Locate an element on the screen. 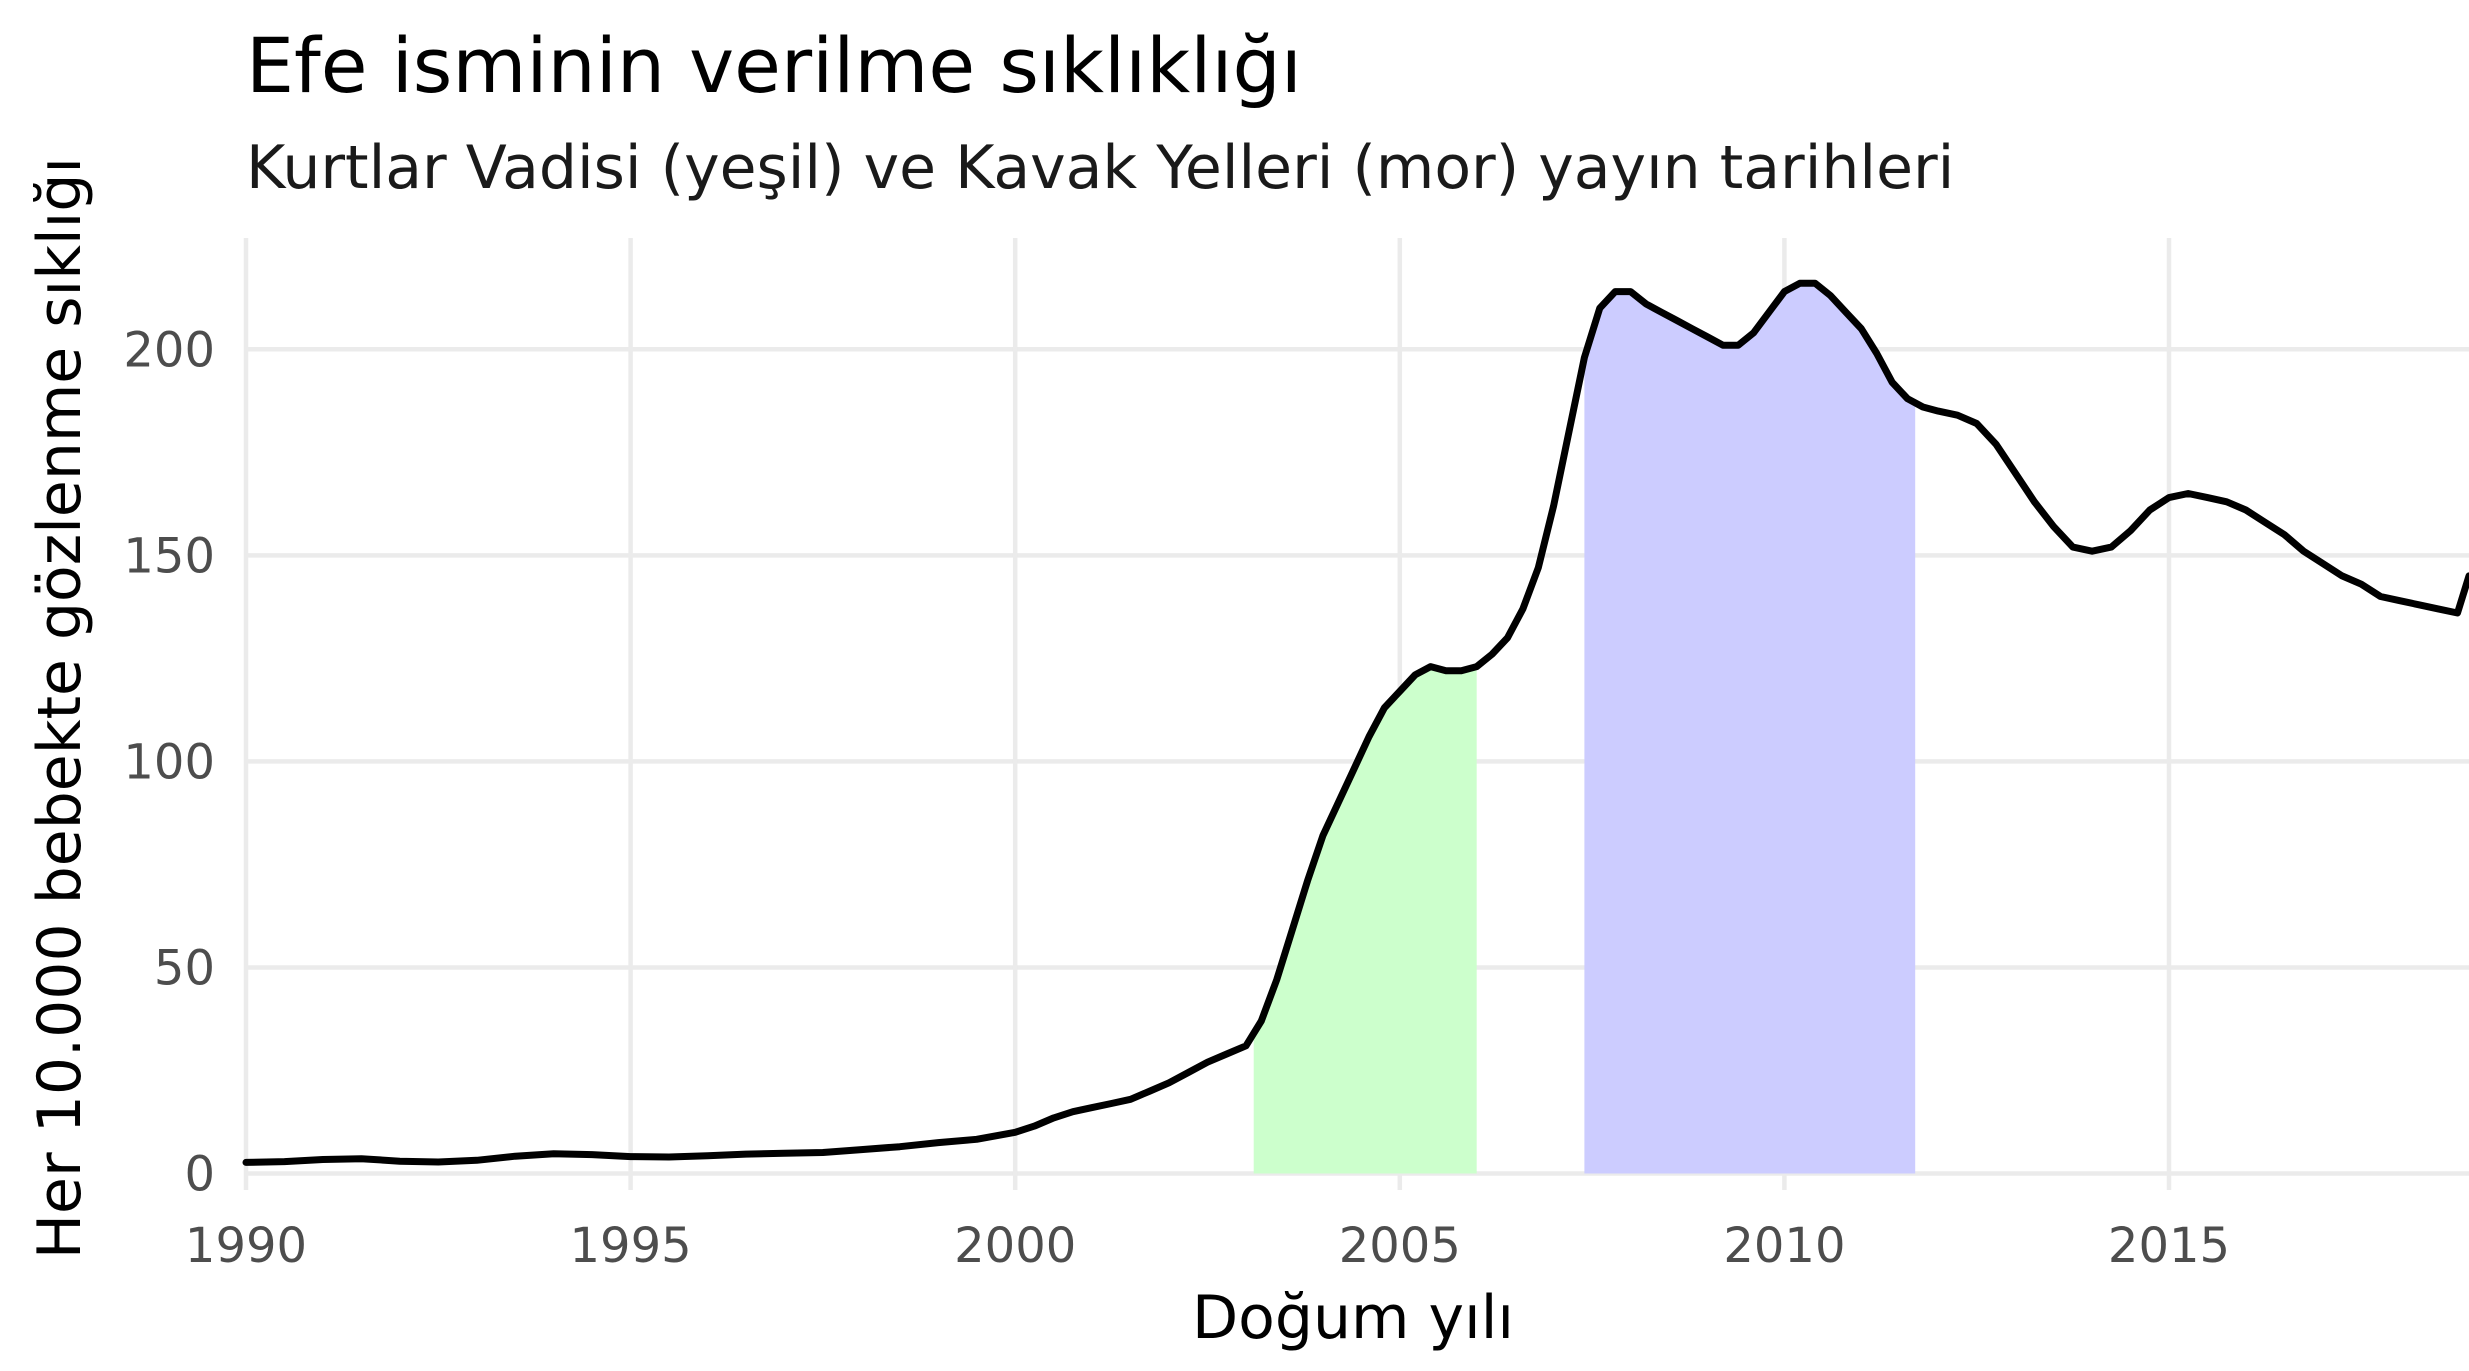 Image resolution: width=2469 pixels, height=1371 pixels. y-tick-label: 200 is located at coordinates (169, 350).